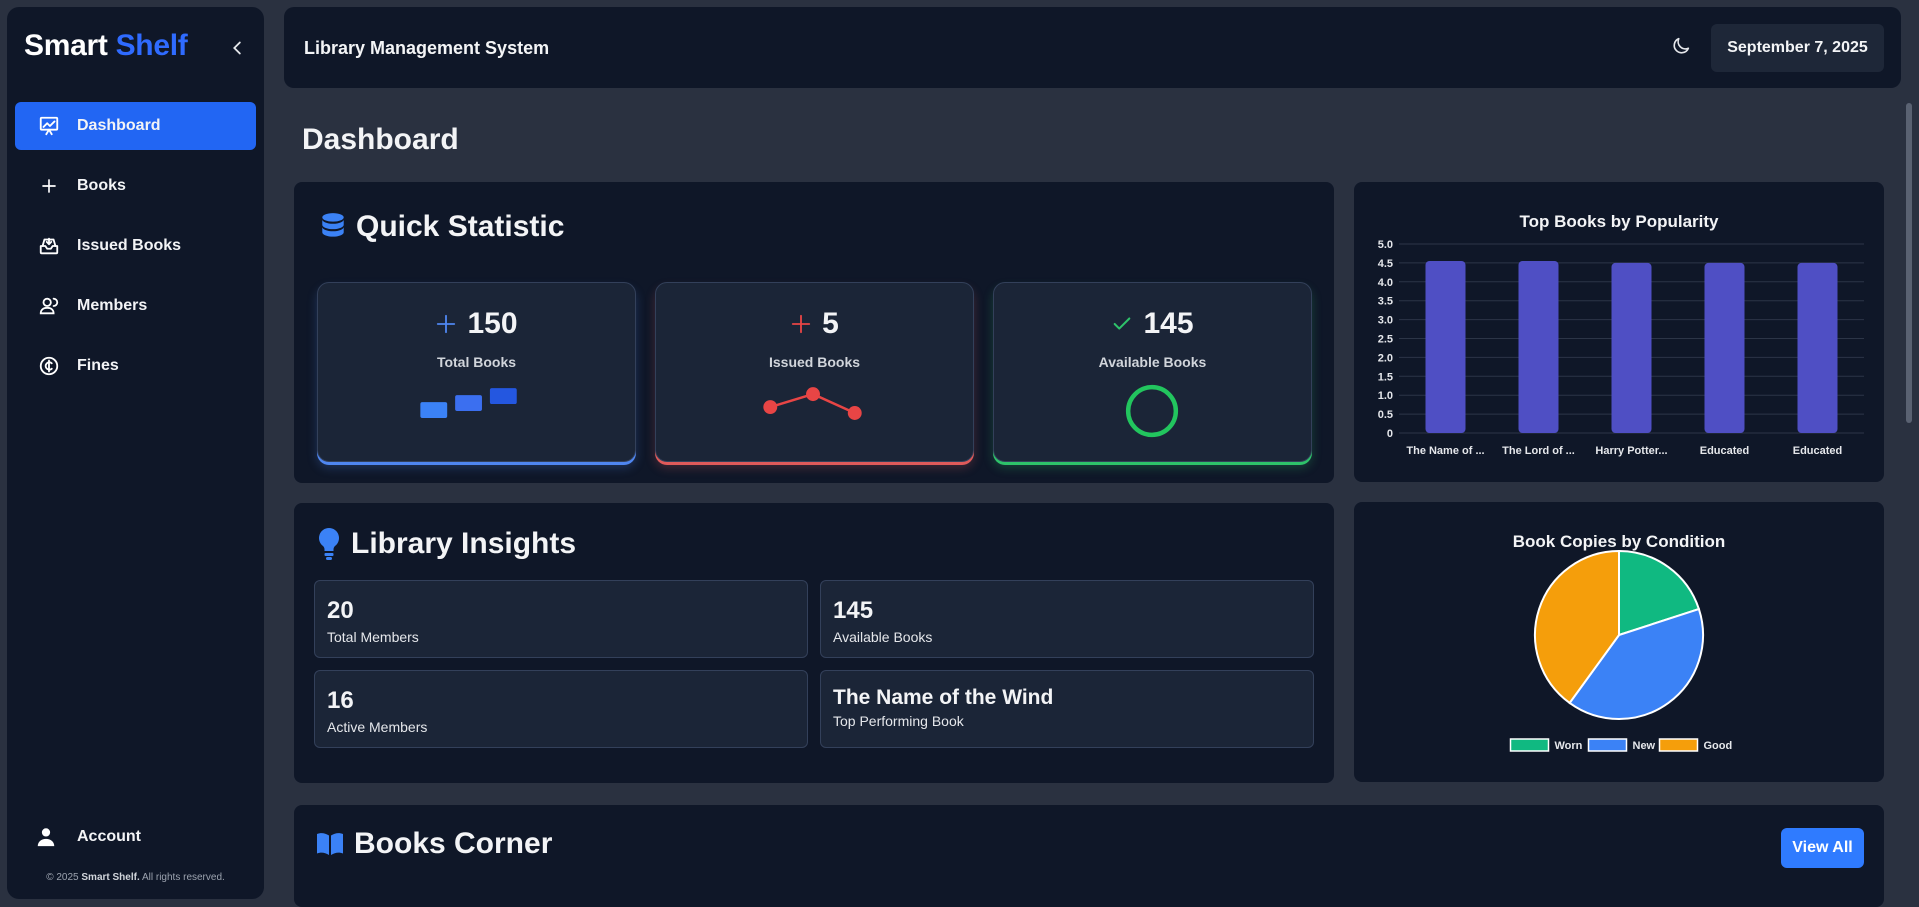  What do you see at coordinates (1385, 283) in the screenshot?
I see `y-tick-label: 4.0` at bounding box center [1385, 283].